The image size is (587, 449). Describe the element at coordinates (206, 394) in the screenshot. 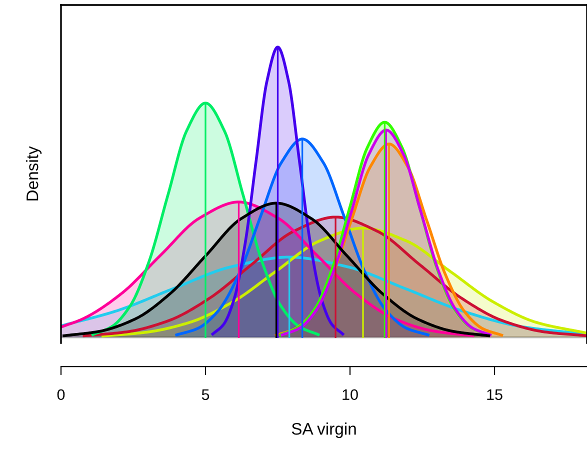

I see `x-tick-label: 5` at that location.